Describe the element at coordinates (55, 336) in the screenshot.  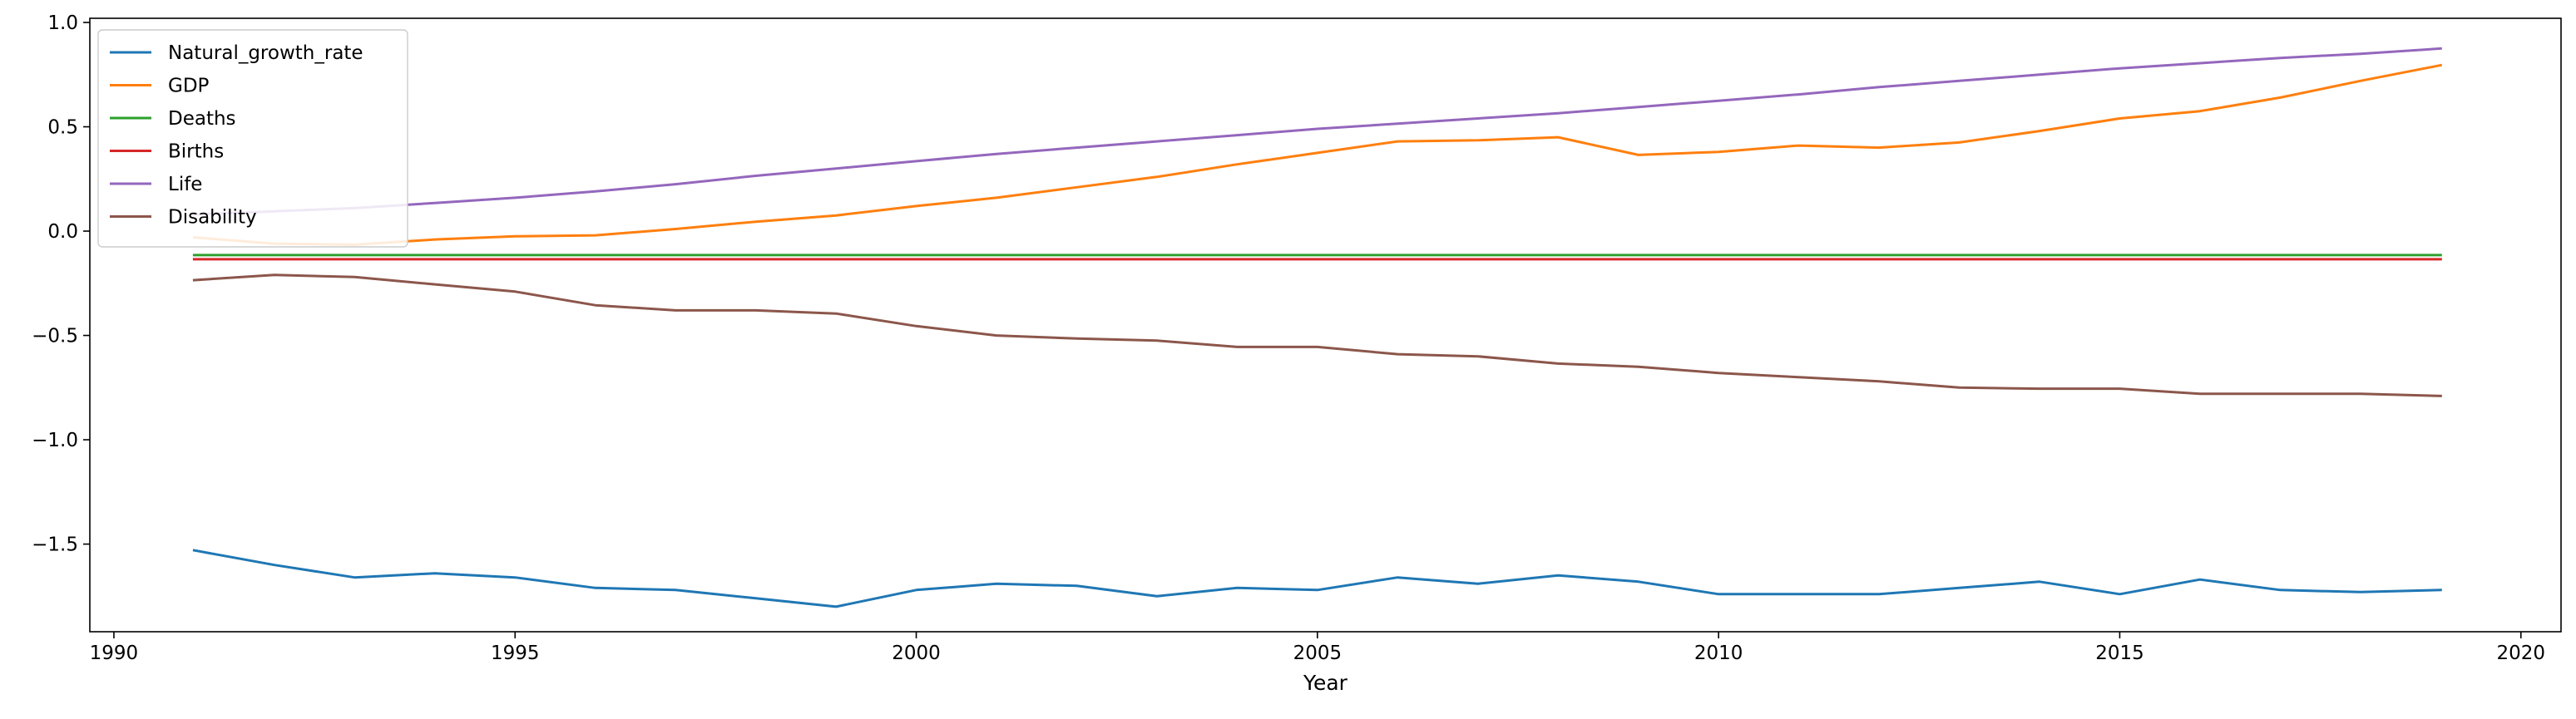
I see `y-tick-label: −0.5` at that location.